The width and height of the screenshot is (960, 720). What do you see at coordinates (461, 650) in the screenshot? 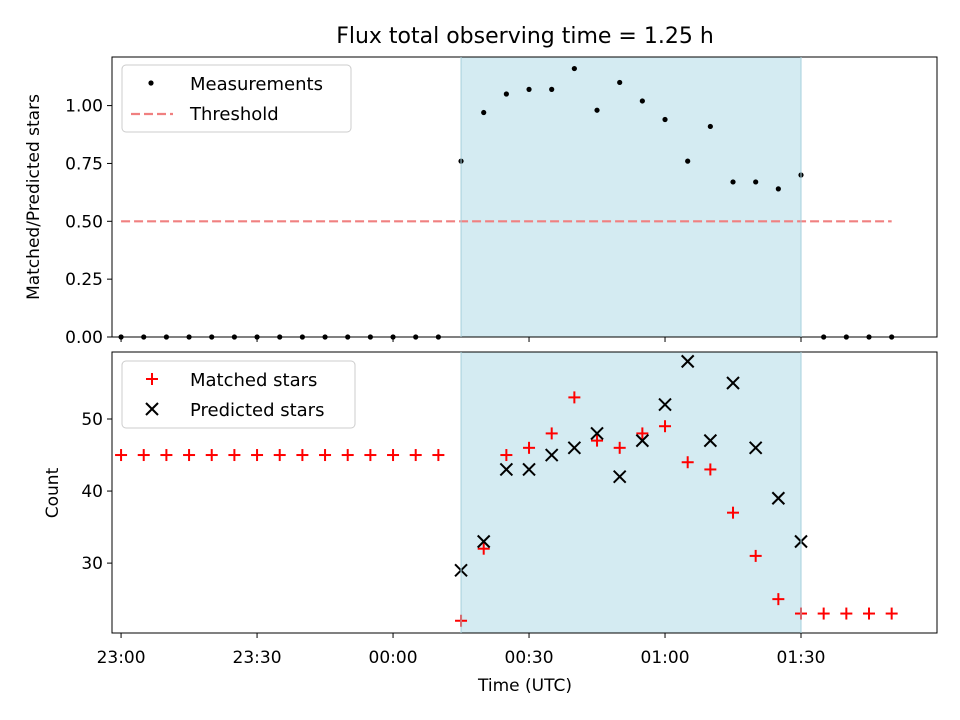
I see `bottom-panel-x-axis: 23:00 23:30 00:00 00:30 01:00 01:30` at bounding box center [461, 650].